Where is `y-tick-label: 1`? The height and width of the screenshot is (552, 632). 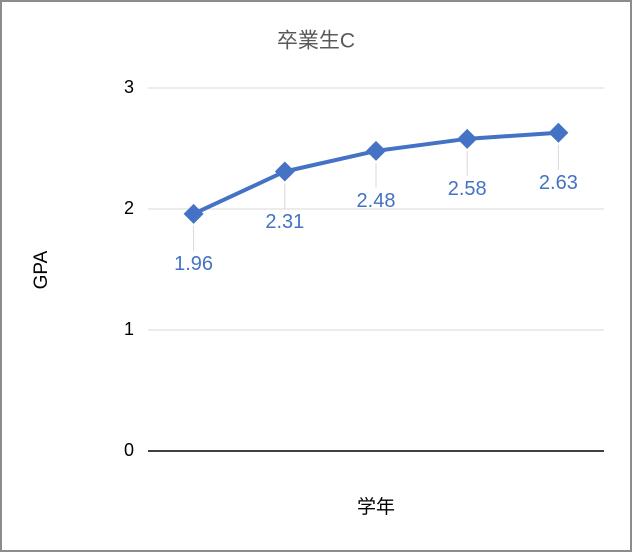
y-tick-label: 1 is located at coordinates (129, 329).